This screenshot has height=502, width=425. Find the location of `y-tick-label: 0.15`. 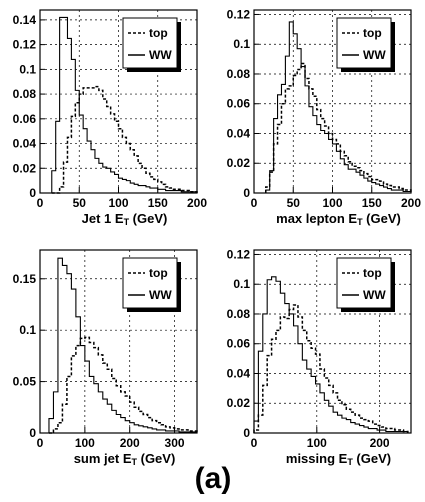

y-tick-label: 0.15 is located at coordinates (25, 279).